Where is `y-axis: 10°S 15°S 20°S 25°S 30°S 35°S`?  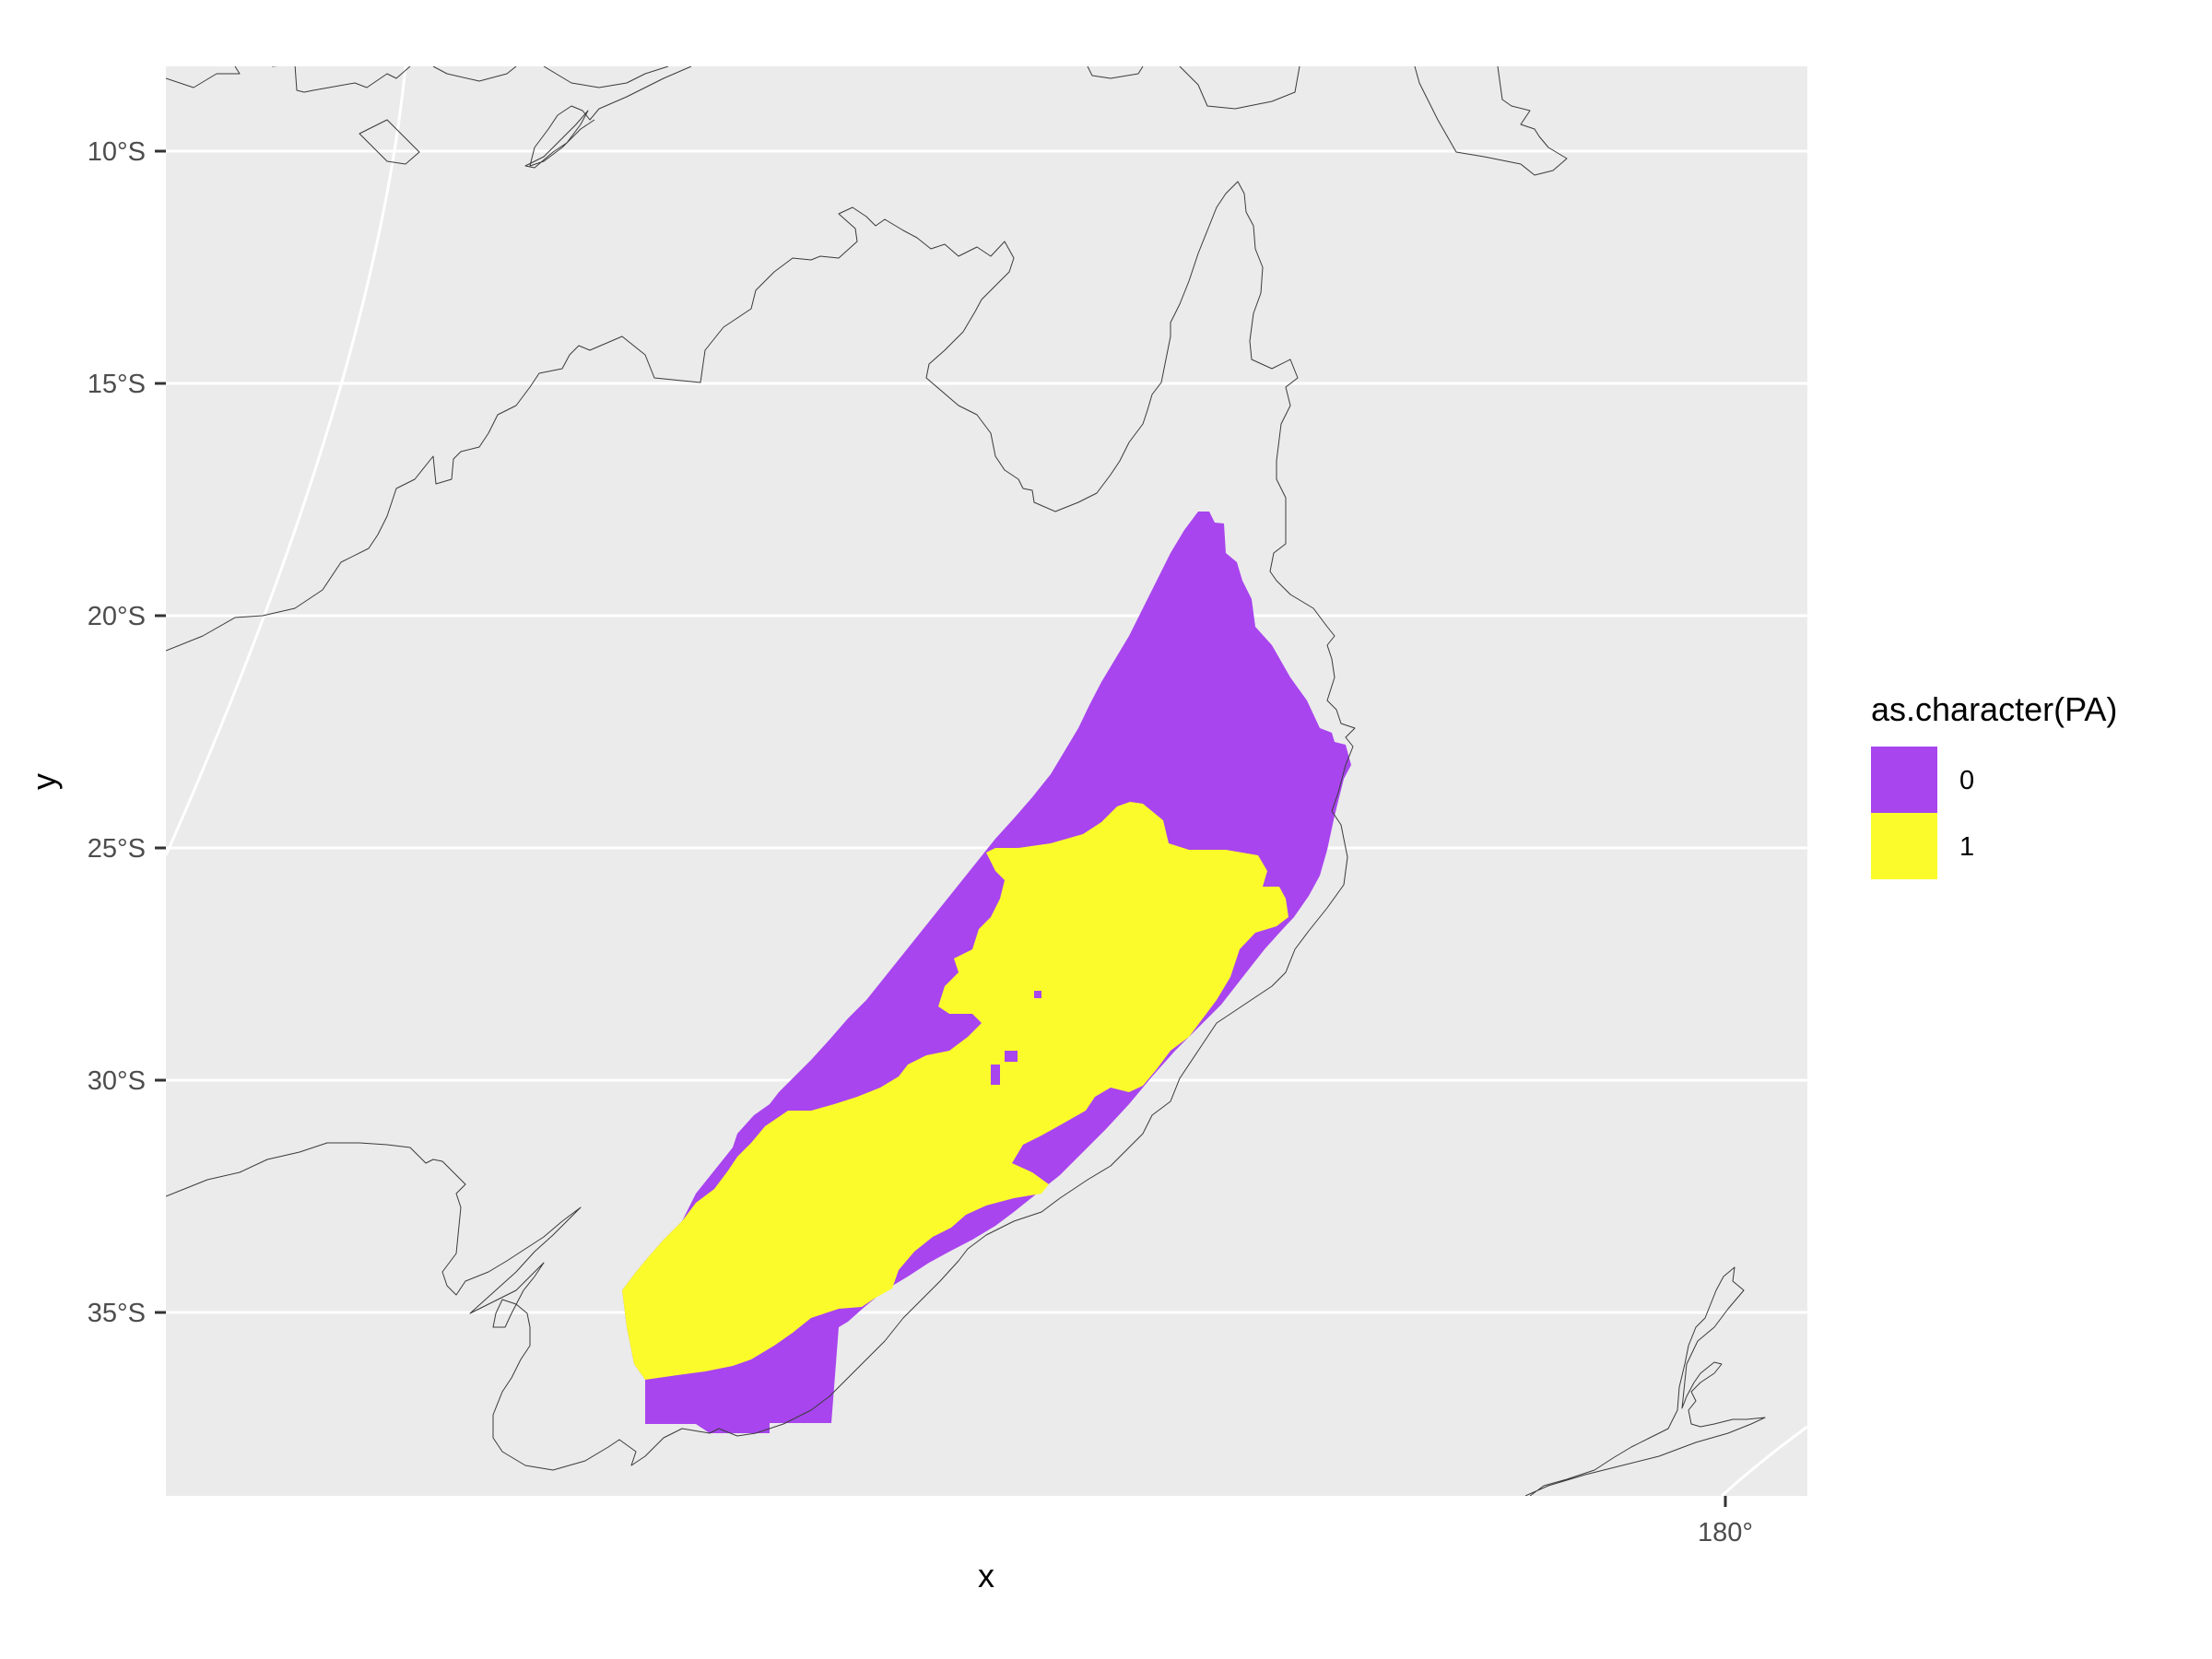 y-axis: 10°S 15°S 20°S 25°S 30°S 35°S is located at coordinates (127, 732).